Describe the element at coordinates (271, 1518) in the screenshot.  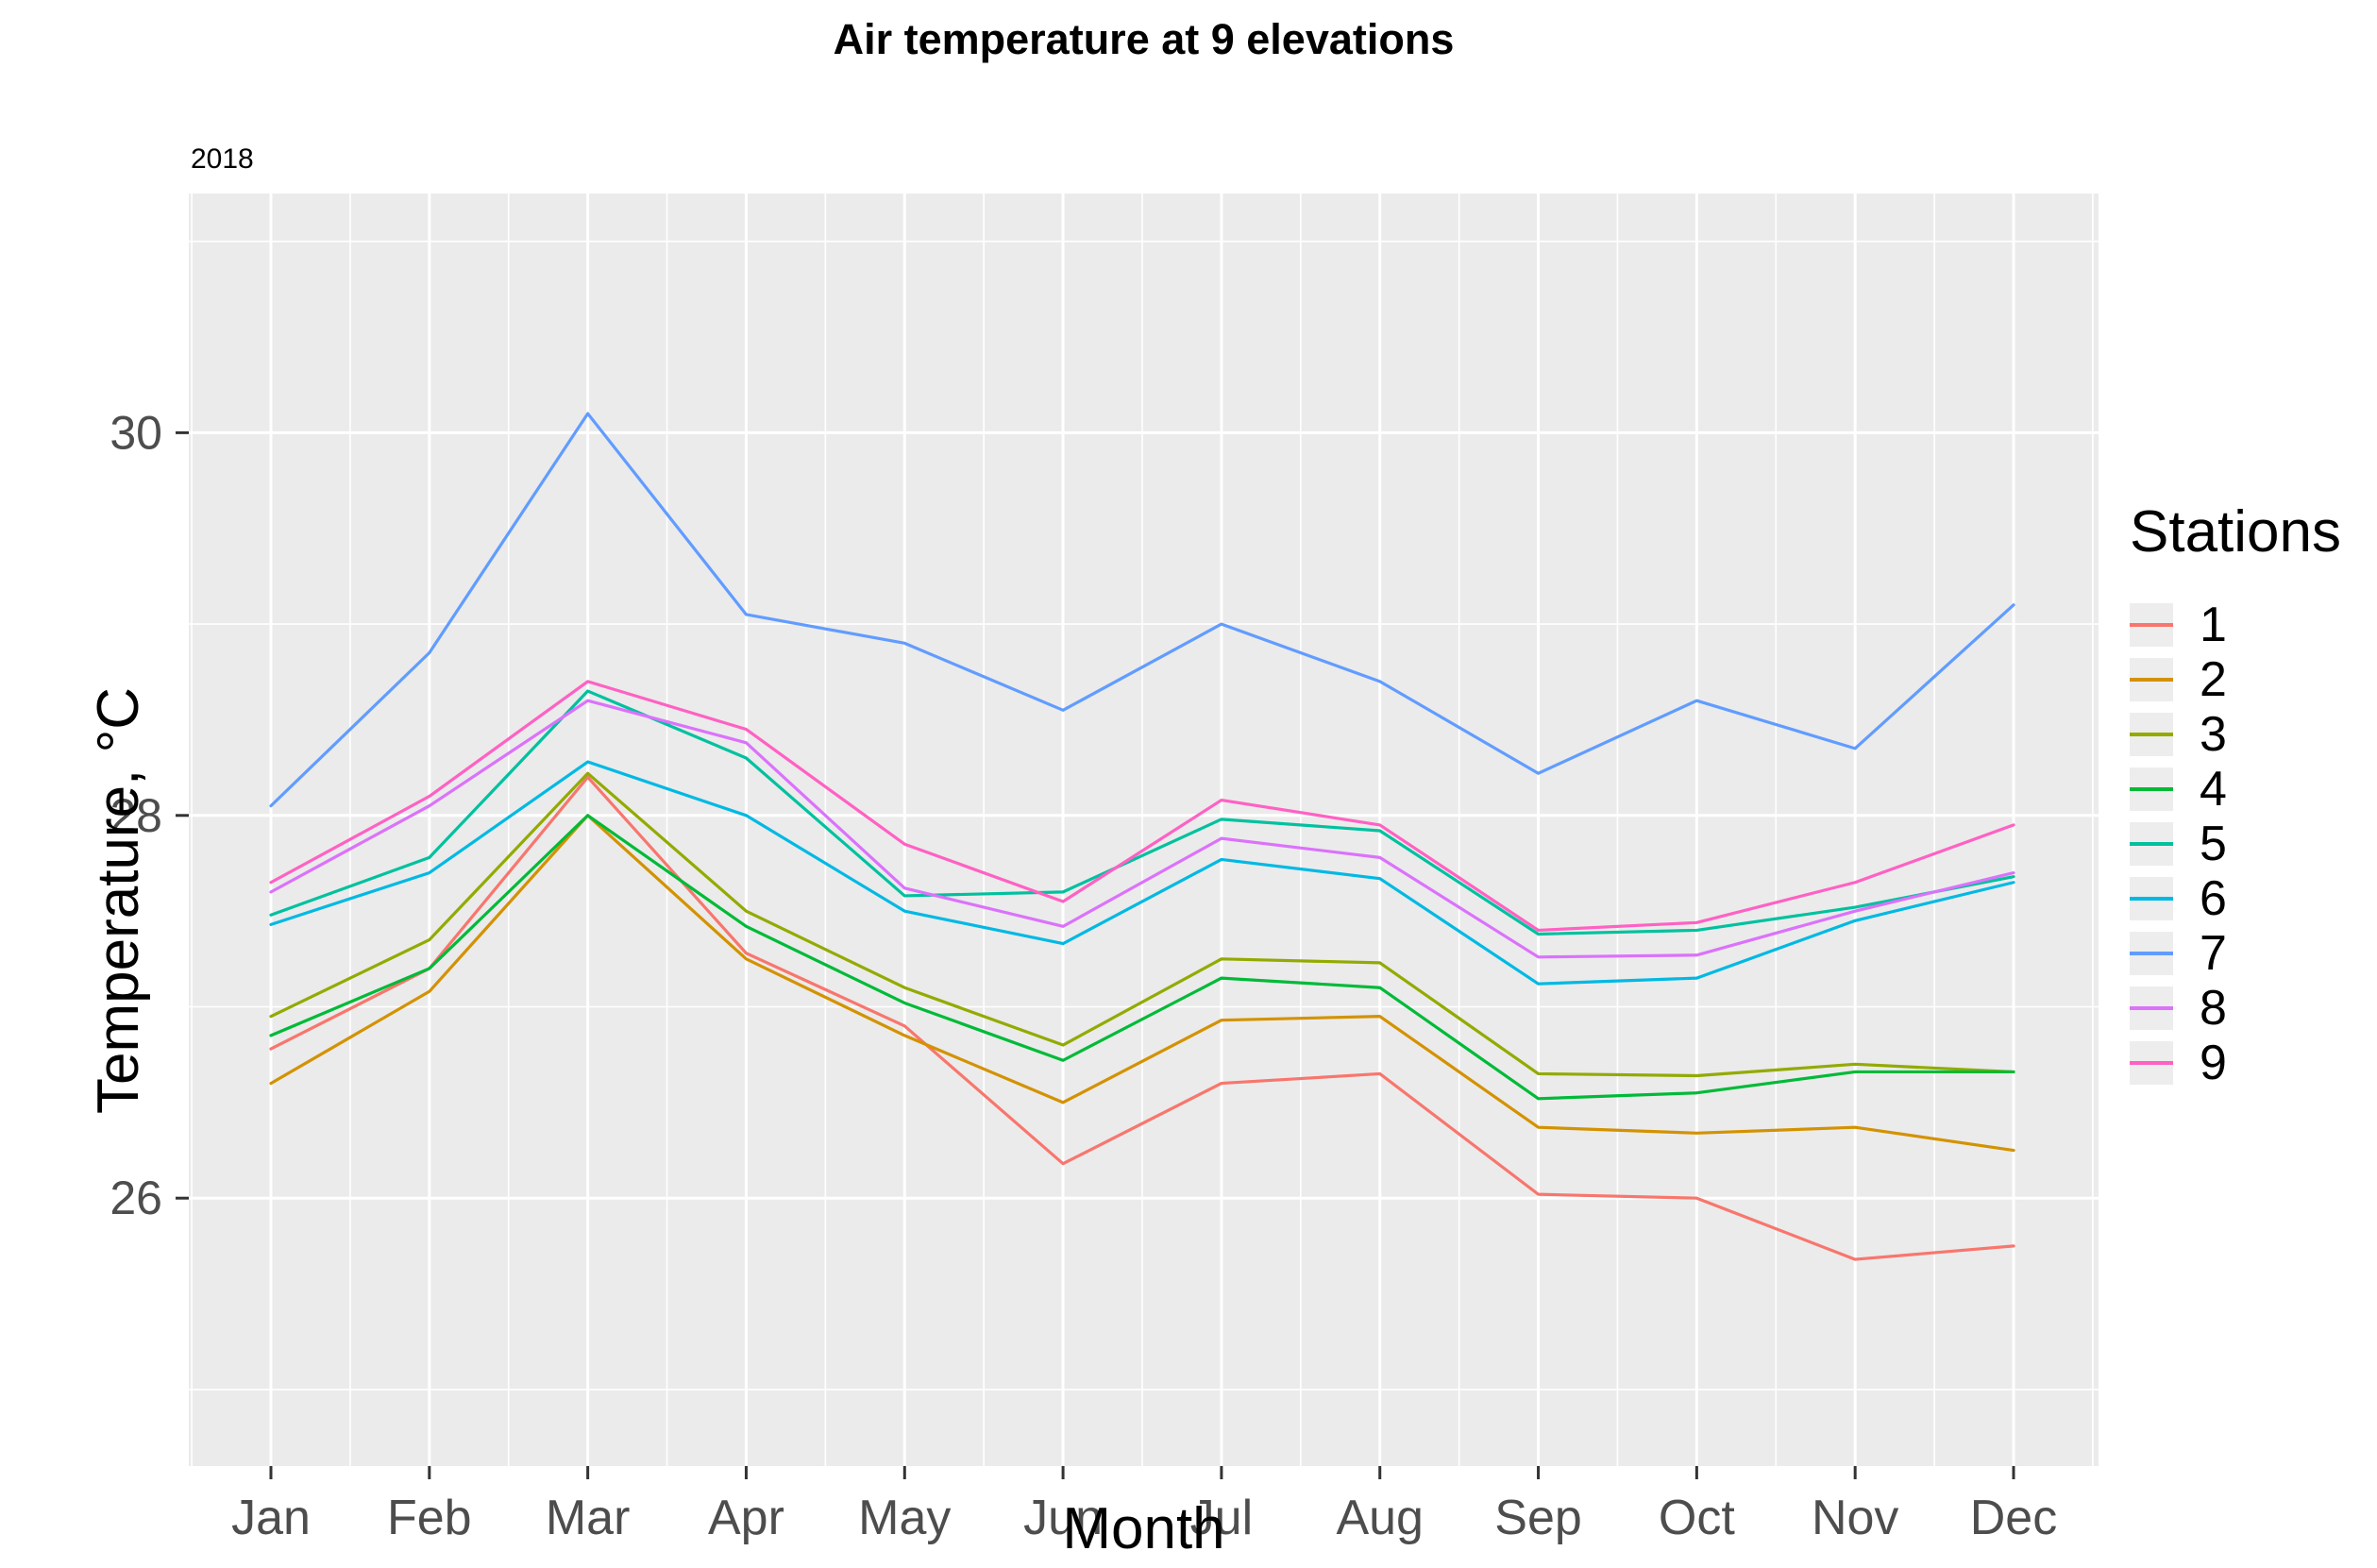
I see `x-tick-label-Jan: Jan` at that location.